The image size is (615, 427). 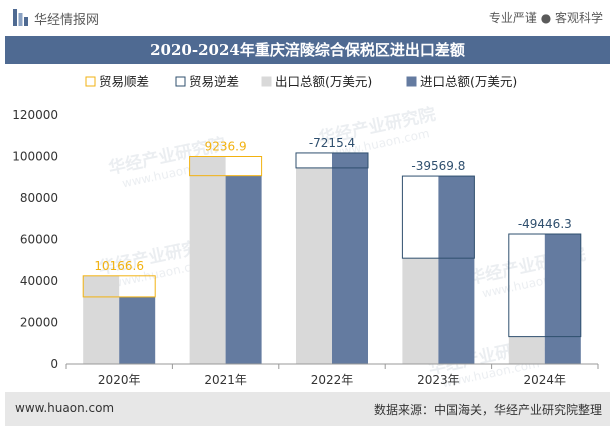 What do you see at coordinates (39, 240) in the screenshot?
I see `y-tick-label: 60000` at bounding box center [39, 240].